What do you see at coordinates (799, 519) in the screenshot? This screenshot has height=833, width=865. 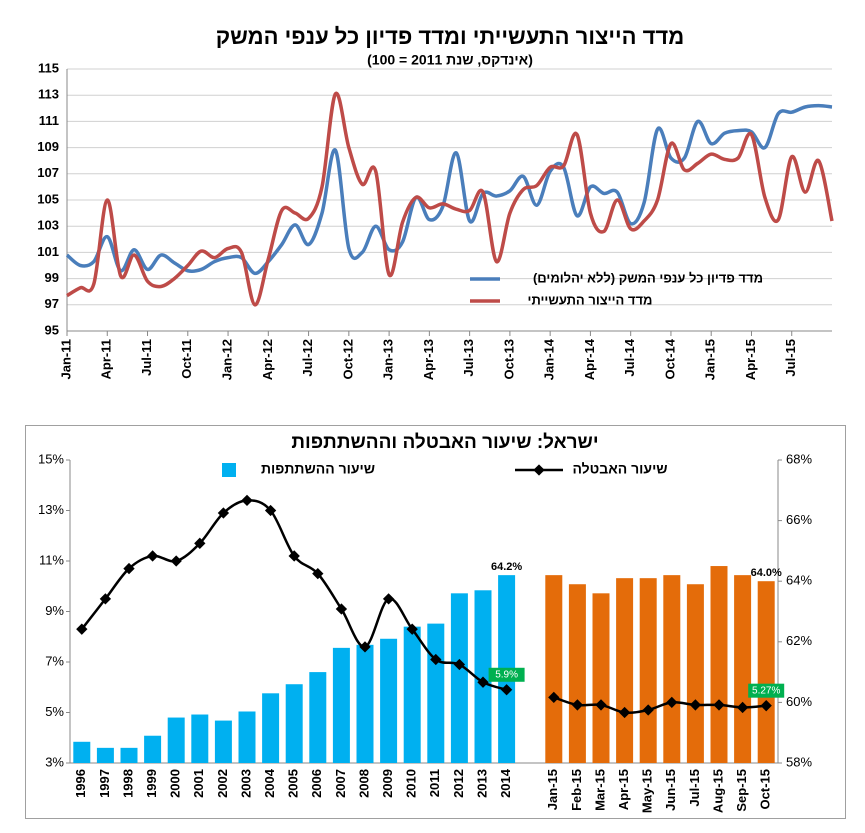 I see `y2-tick-label: 66%` at bounding box center [799, 519].